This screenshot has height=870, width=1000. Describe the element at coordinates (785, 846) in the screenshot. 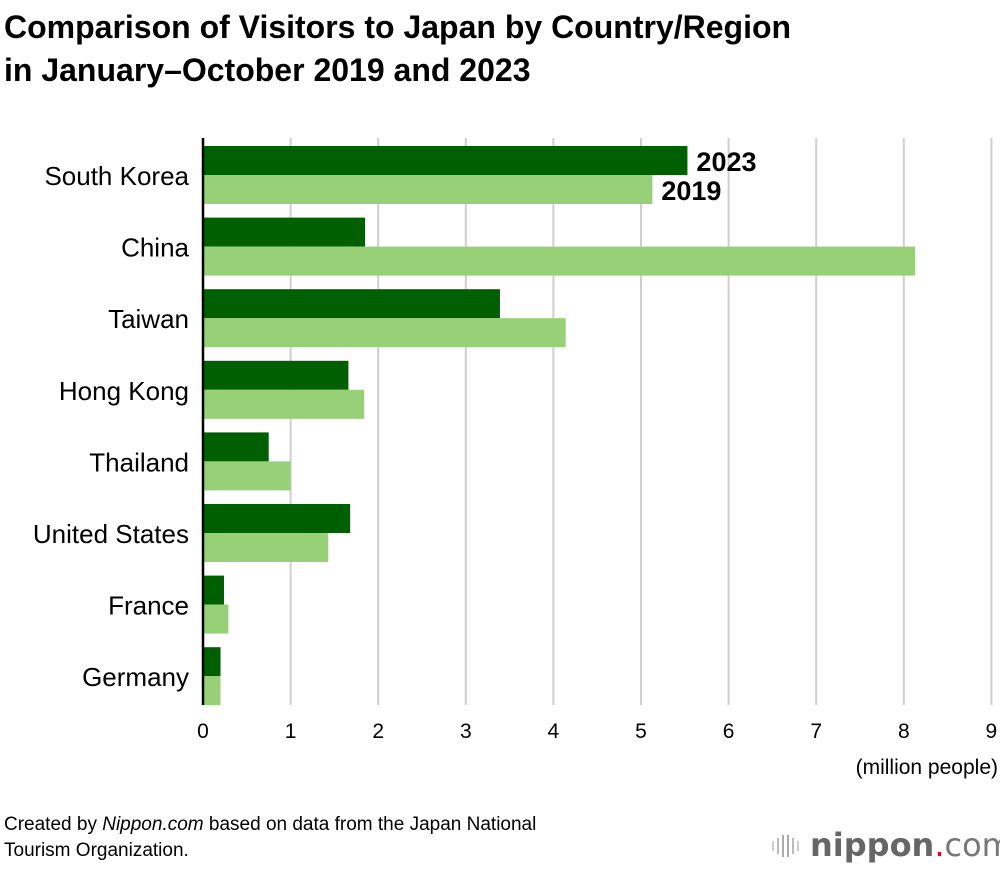

I see `logo-bars-icon` at that location.